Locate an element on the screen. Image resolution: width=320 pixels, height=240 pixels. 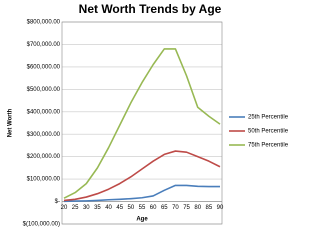
chart-title: Net Worth Trends by Age is located at coordinates (150, 9).